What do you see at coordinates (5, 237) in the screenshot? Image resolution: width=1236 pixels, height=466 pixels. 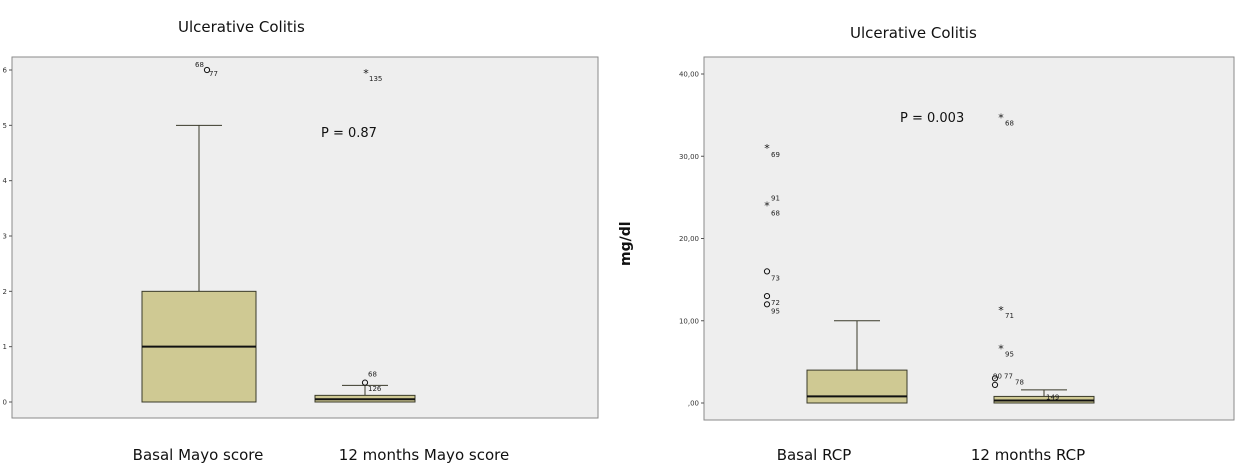 I see `y-tick-label: 3` at bounding box center [5, 237].